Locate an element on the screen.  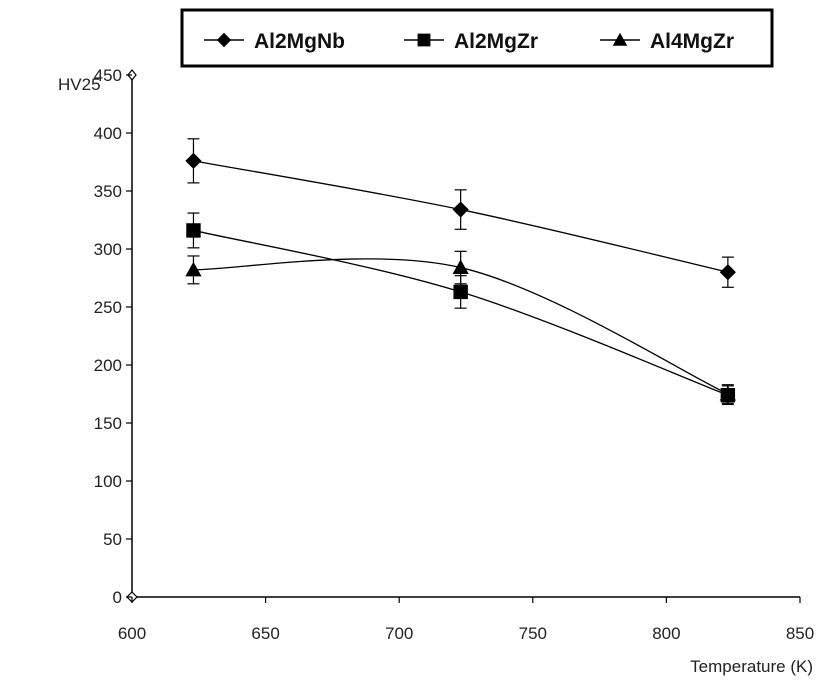
x-tick-label: 850 is located at coordinates (800, 633).